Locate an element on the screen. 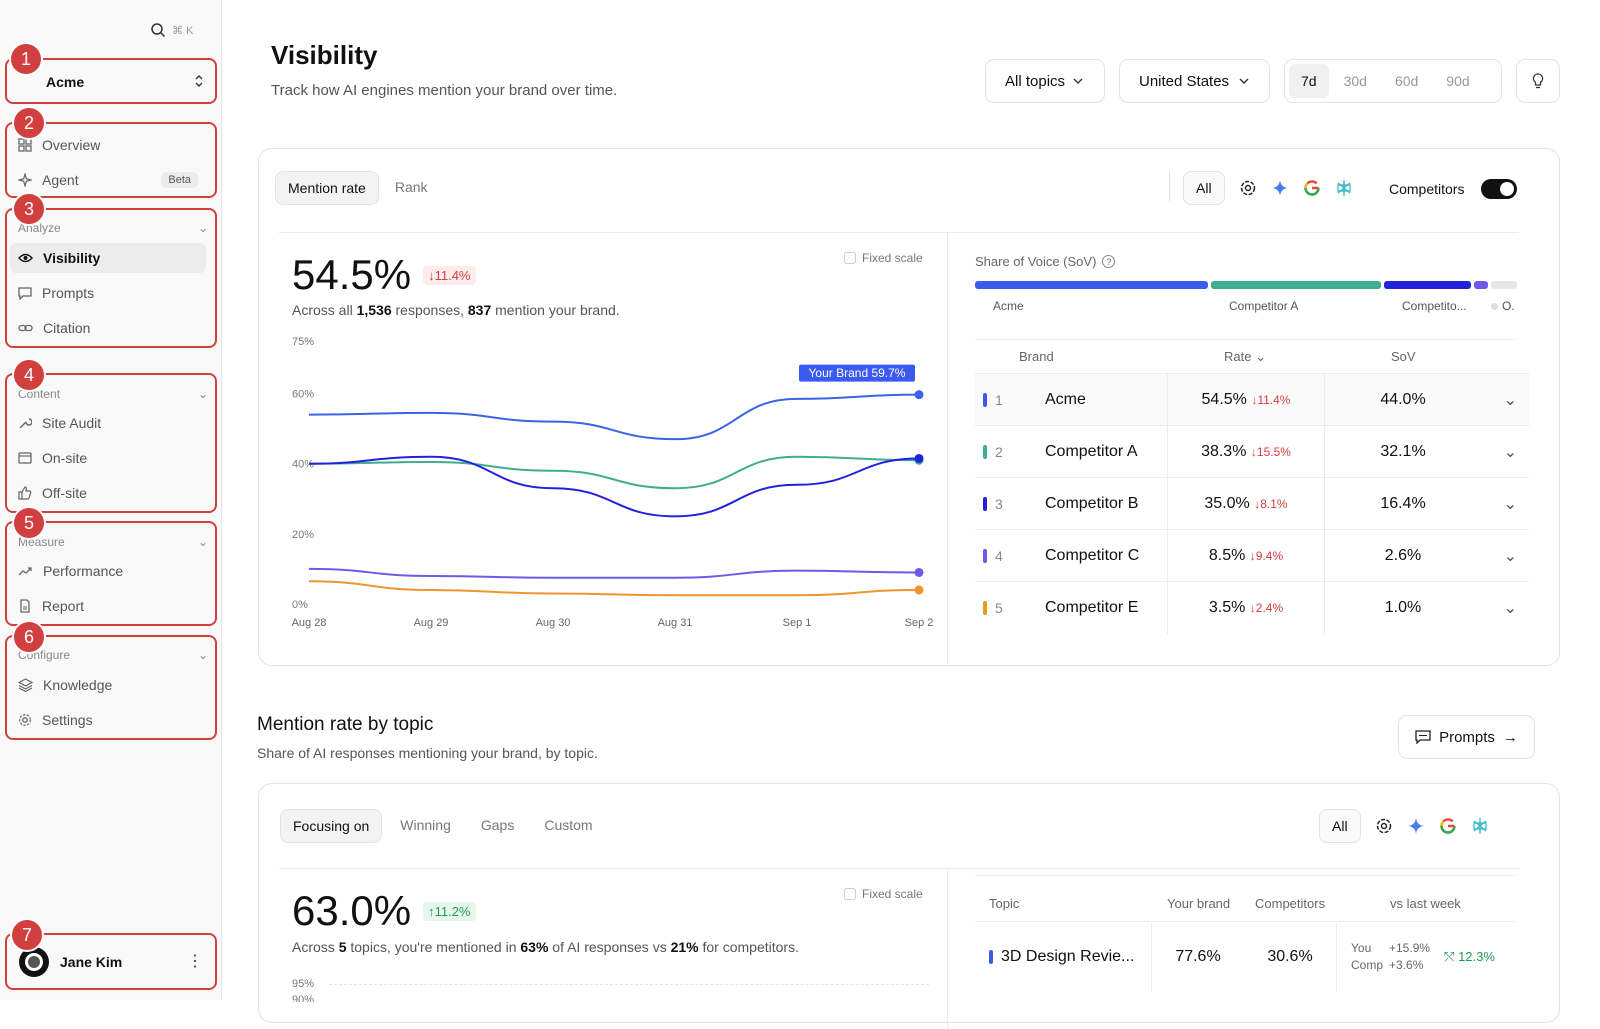 Image resolution: width=1600 pixels, height=1029 pixels. general-group is located at coordinates (111, 160).